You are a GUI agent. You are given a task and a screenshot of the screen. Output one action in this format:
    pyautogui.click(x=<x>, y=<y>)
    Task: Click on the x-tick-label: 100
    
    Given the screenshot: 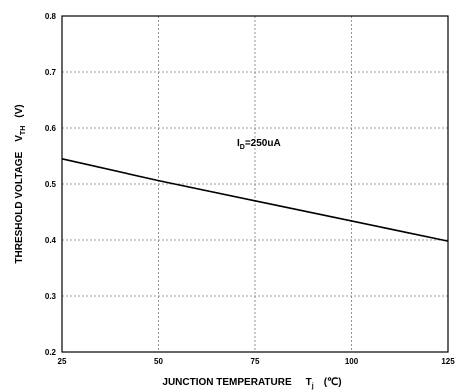 What is the action you would take?
    pyautogui.click(x=352, y=361)
    